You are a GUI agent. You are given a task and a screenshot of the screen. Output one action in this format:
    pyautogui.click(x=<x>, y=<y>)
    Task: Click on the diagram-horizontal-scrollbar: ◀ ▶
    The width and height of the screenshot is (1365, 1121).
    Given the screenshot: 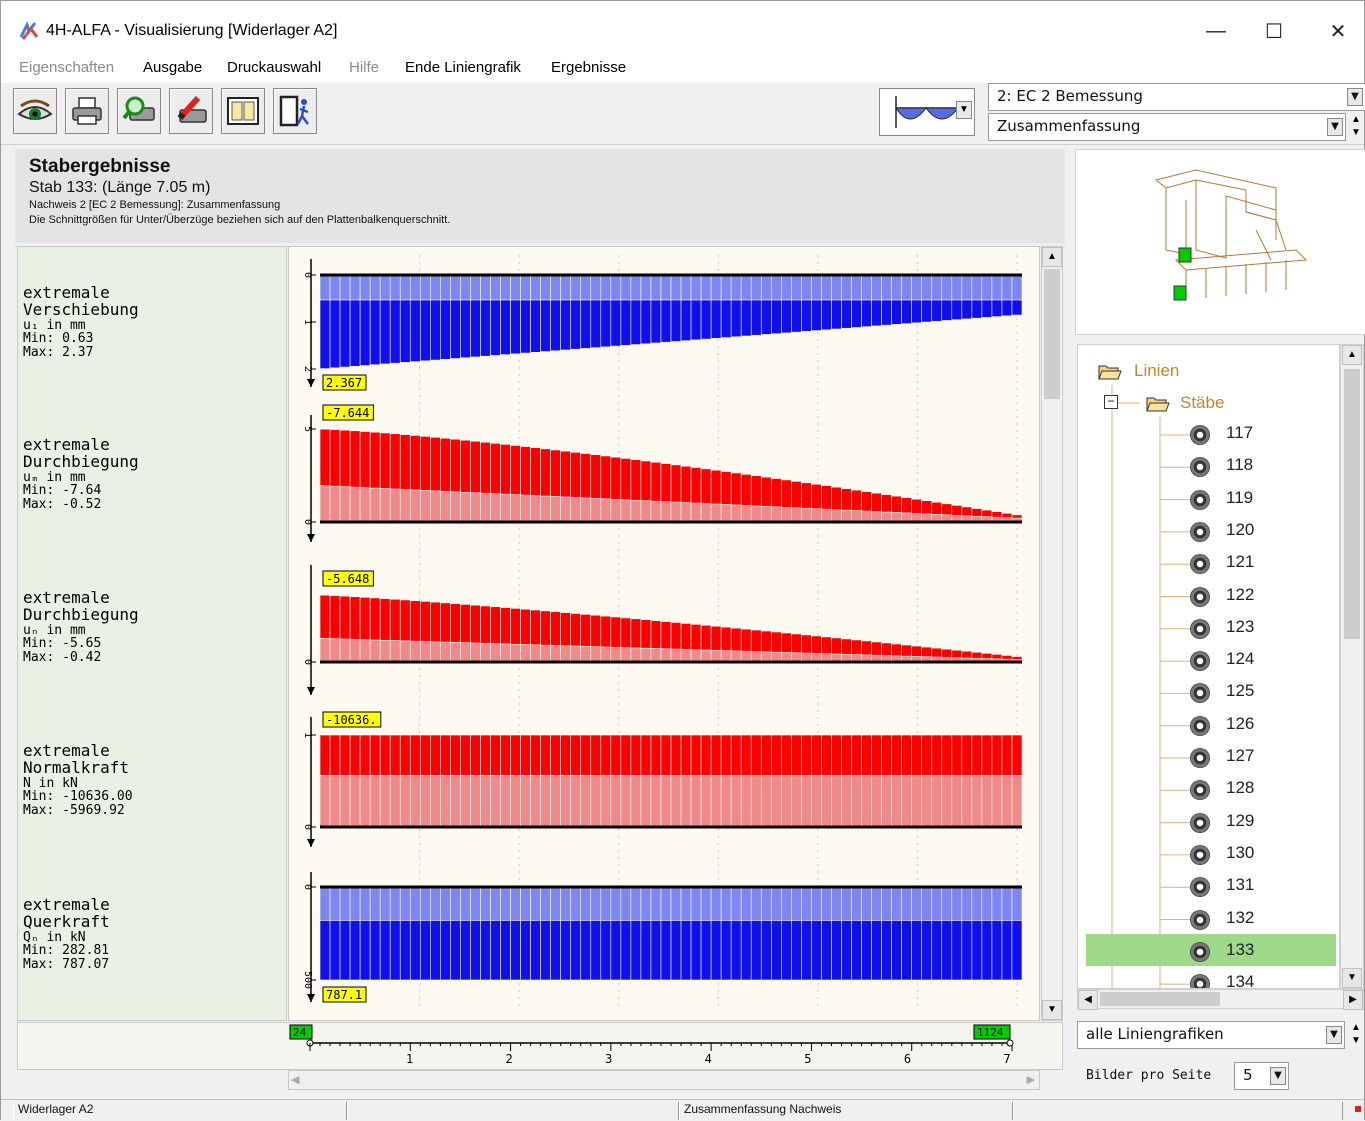 What is the action you would take?
    pyautogui.click(x=664, y=1080)
    